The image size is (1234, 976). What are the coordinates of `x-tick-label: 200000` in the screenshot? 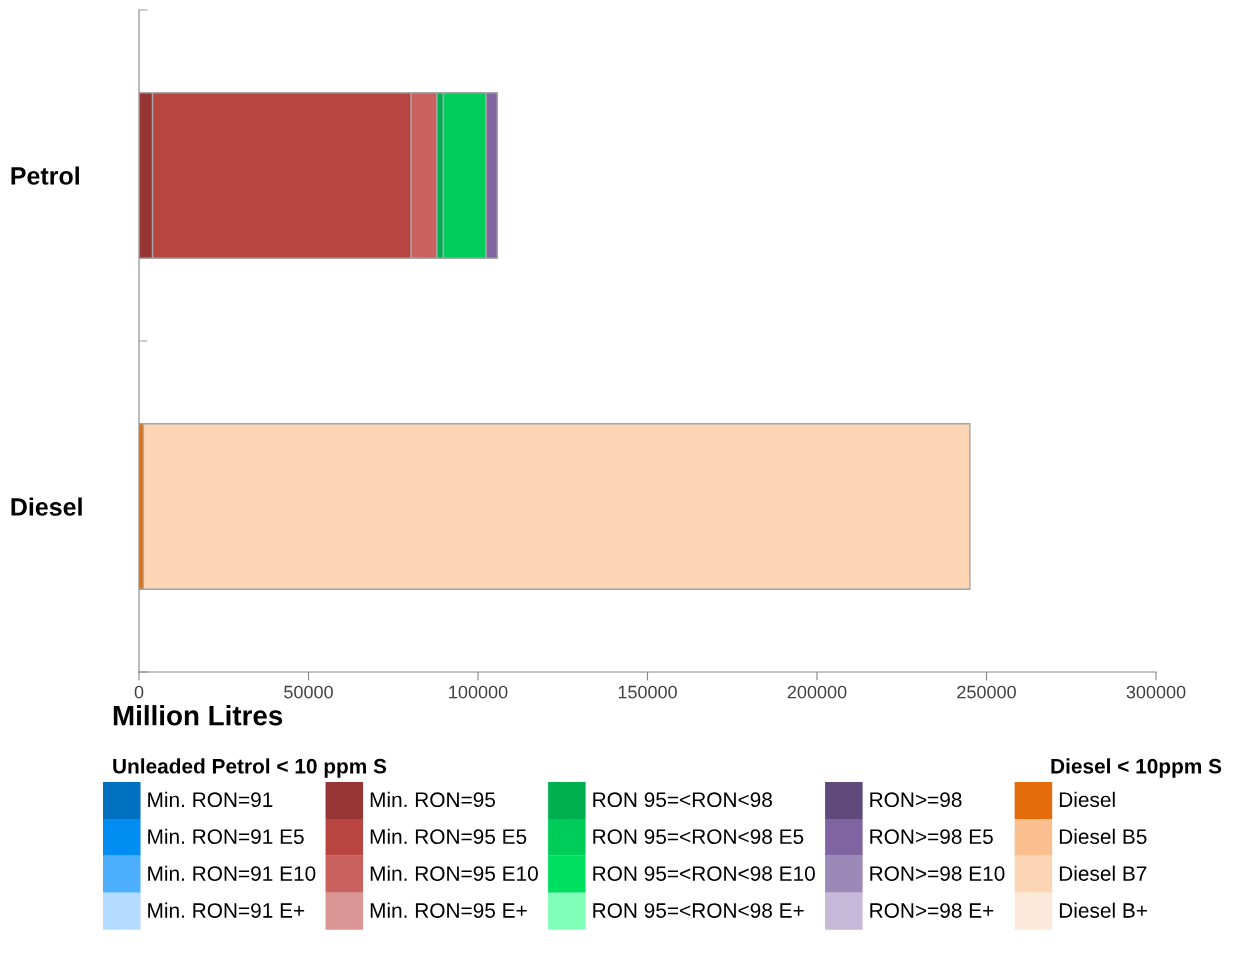 It's located at (817, 692).